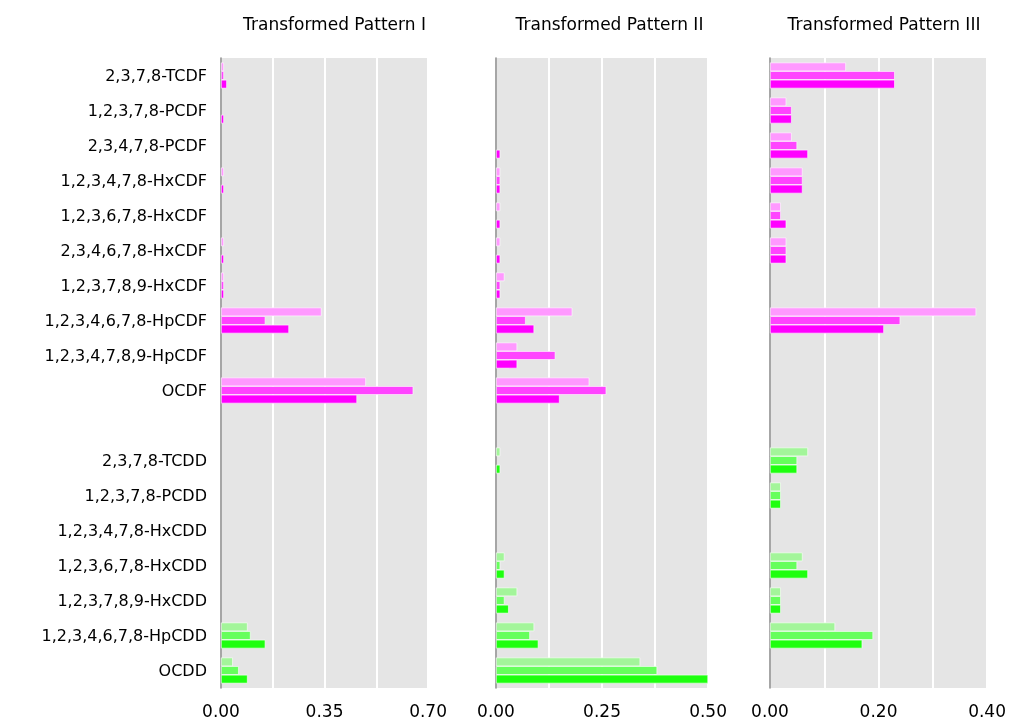  I want to click on y-tick-label: 1,2,3,4,7,8-HxCDF, so click(133, 180).